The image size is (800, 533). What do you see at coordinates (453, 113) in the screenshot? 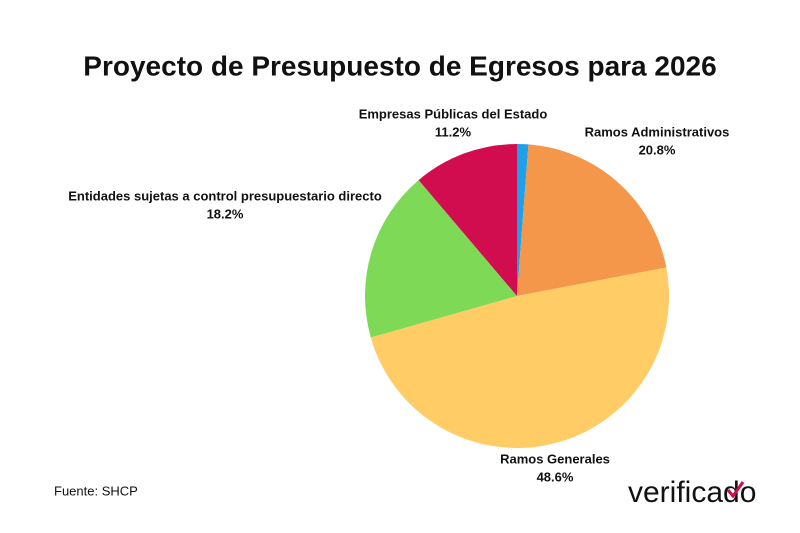
I see `slice-label: Empresas Públicas del Estado` at bounding box center [453, 113].